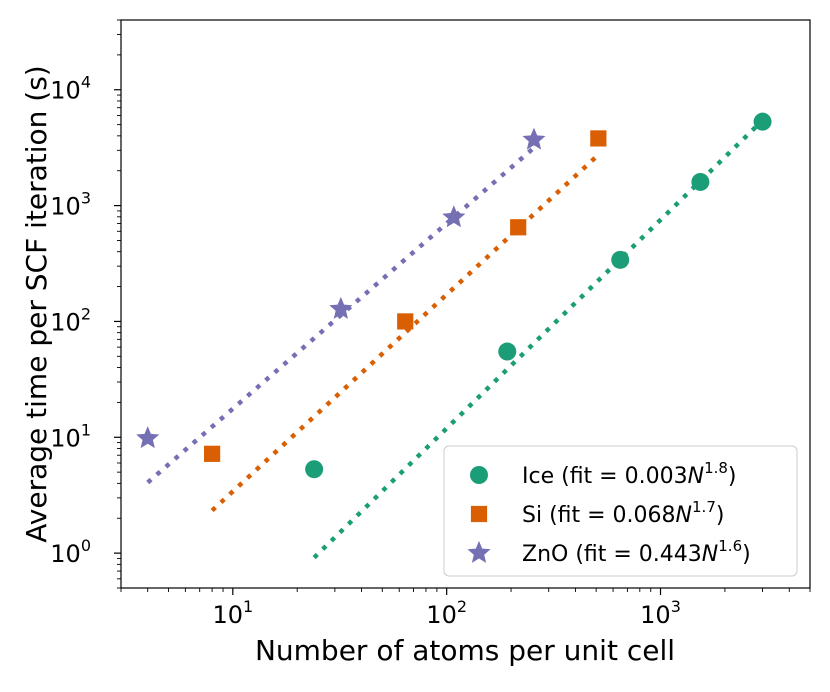 The image size is (830, 692). What do you see at coordinates (623, 513) in the screenshot?
I see `legend-si-label: Si (fit = 0.068N1.7)` at bounding box center [623, 513].